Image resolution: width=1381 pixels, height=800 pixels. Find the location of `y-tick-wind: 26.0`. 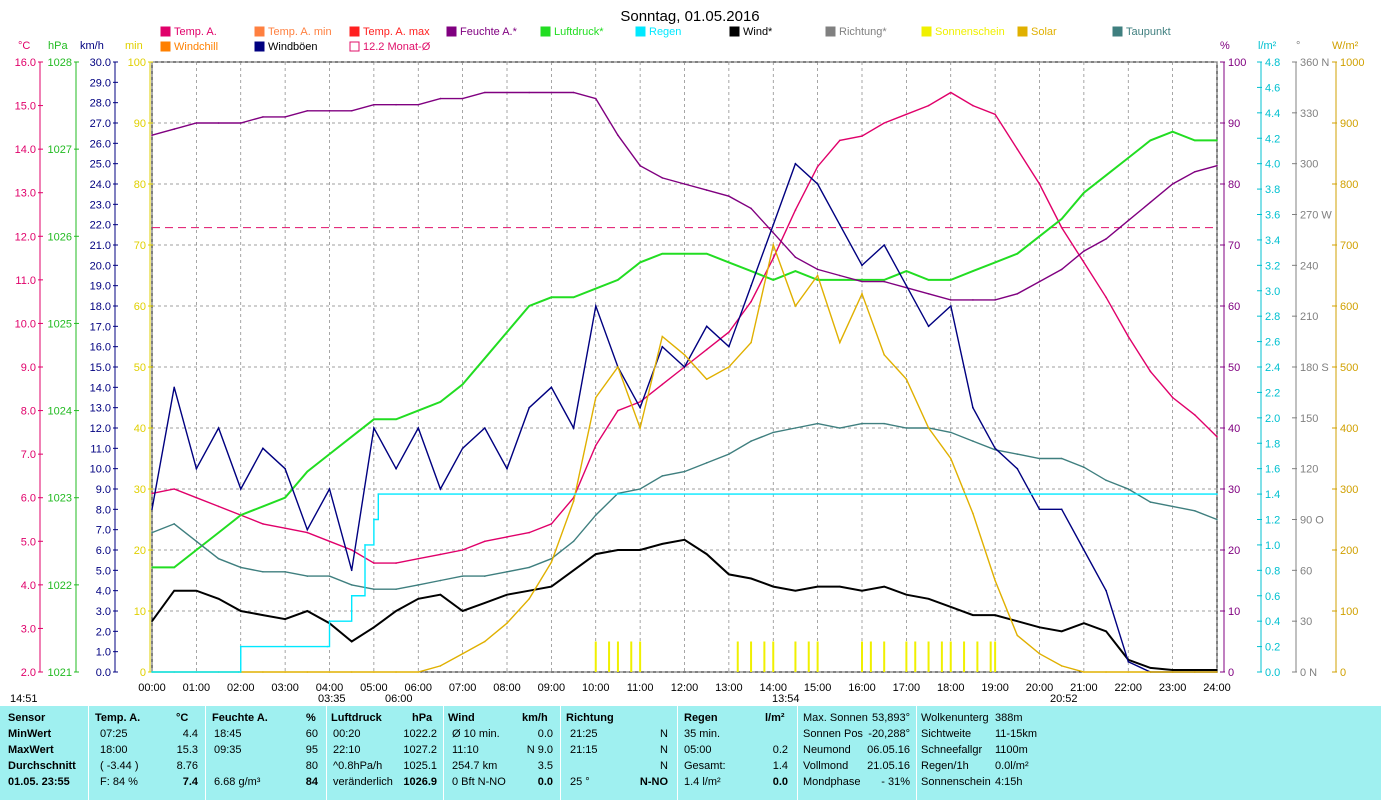

y-tick-wind: 26.0 is located at coordinates (100, 144).